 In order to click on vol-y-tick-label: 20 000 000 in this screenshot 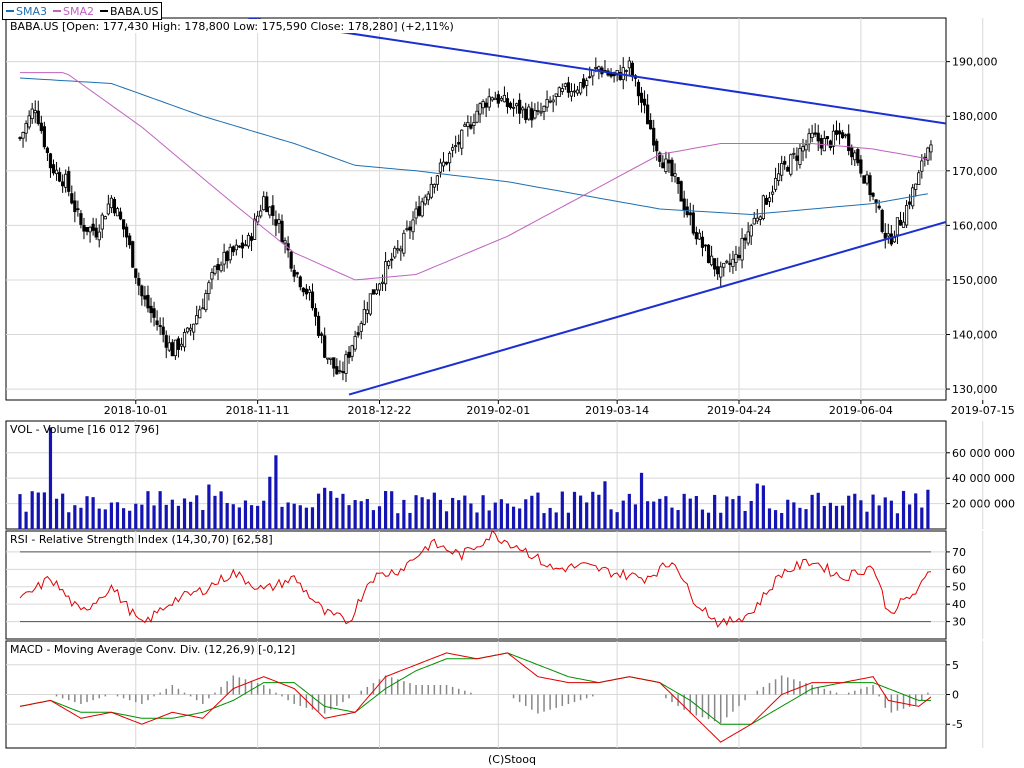, I will do `click(983, 504)`.